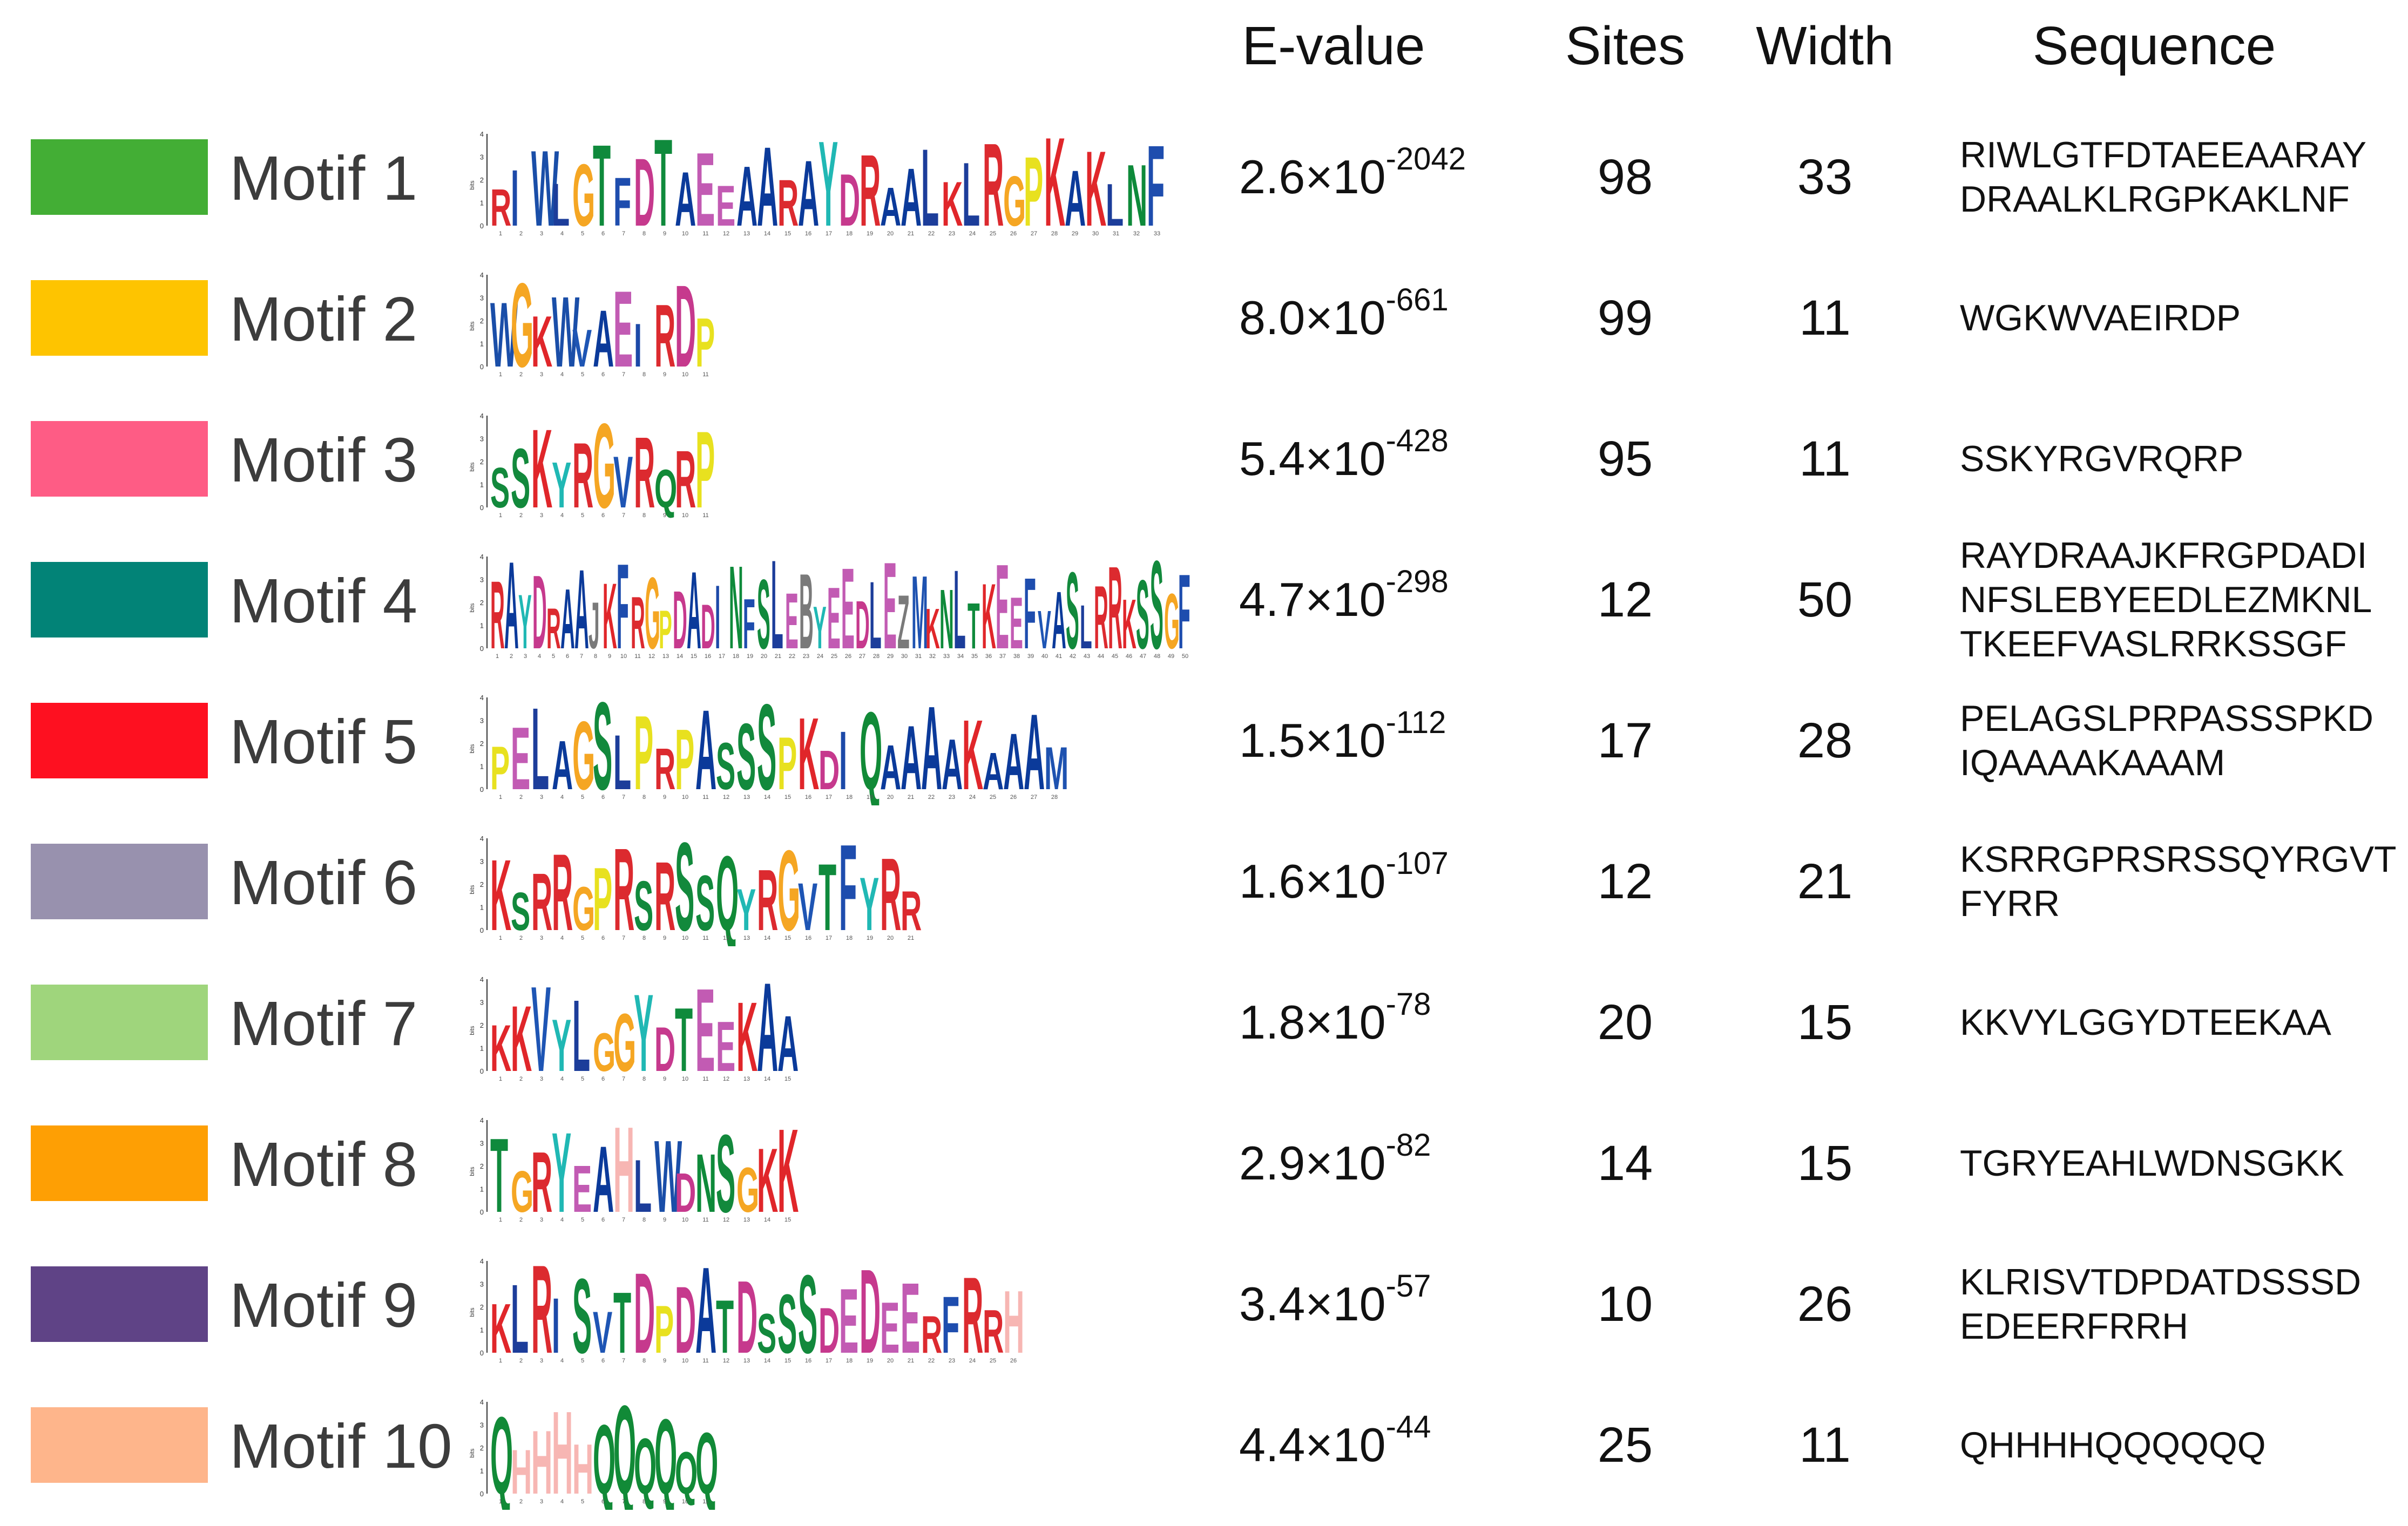 This screenshot has height=1526, width=2408. What do you see at coordinates (1344, 880) in the screenshot?
I see `motif-evalue: 1.6×10-107` at bounding box center [1344, 880].